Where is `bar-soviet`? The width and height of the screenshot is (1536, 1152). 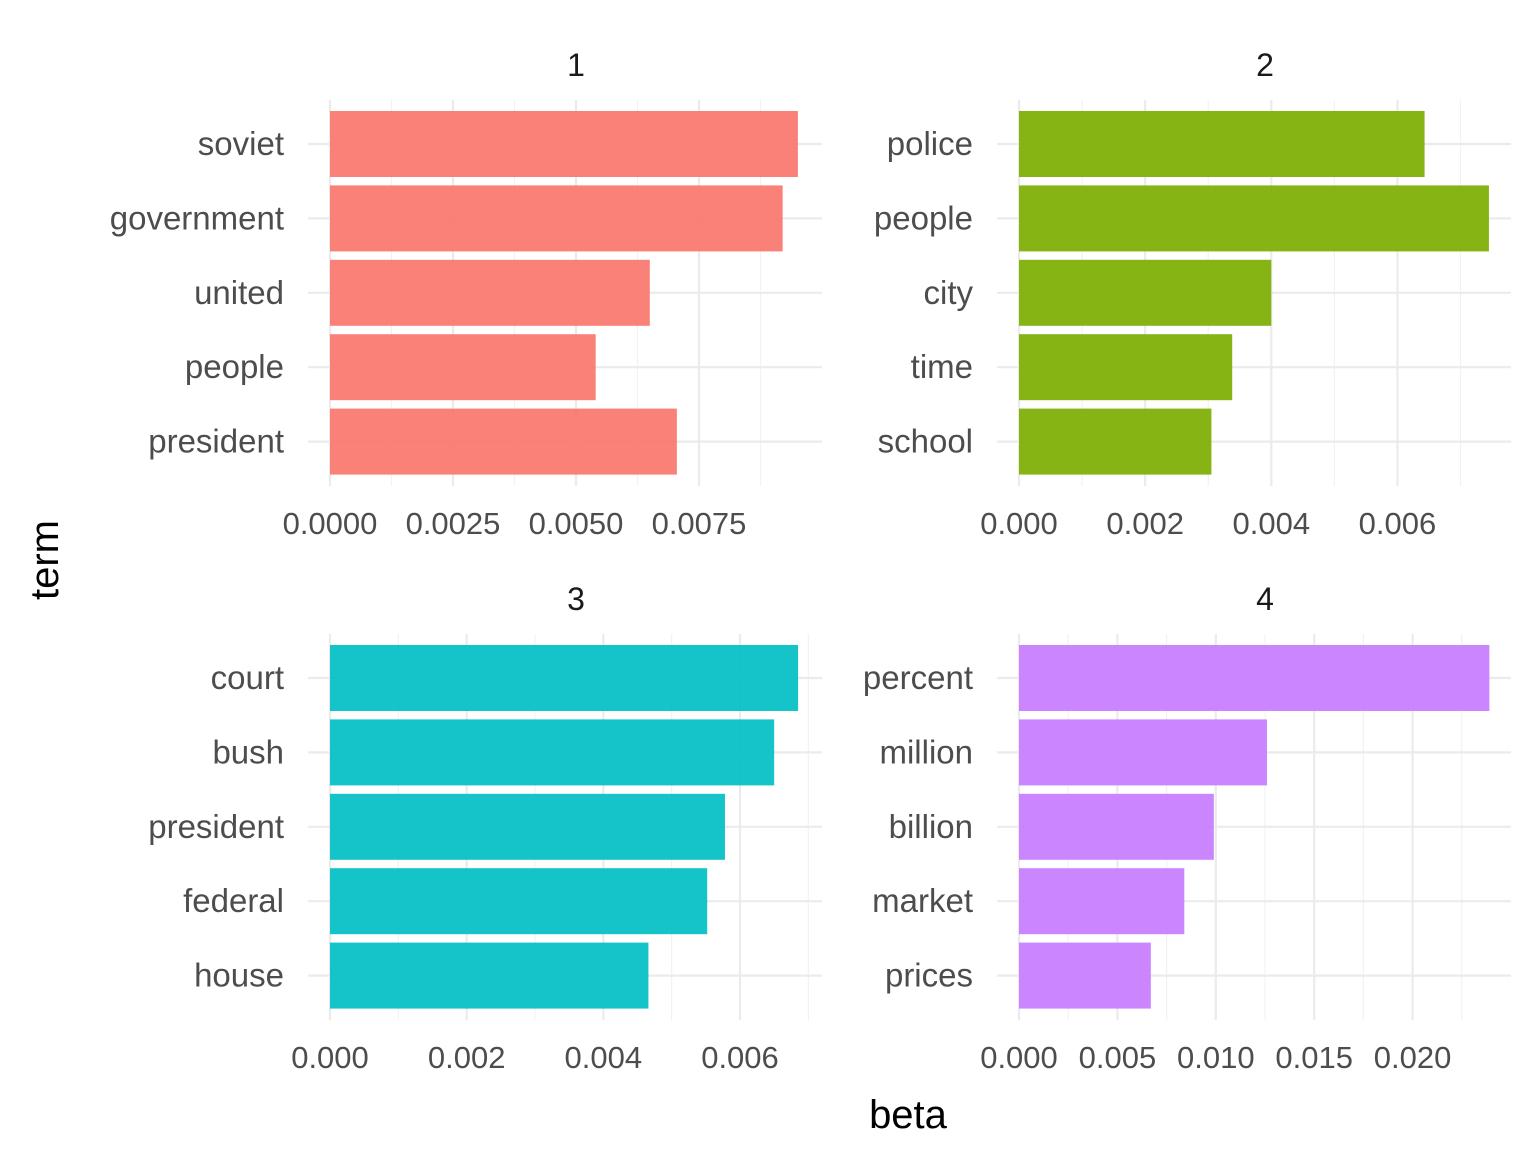
bar-soviet is located at coordinates (564, 144).